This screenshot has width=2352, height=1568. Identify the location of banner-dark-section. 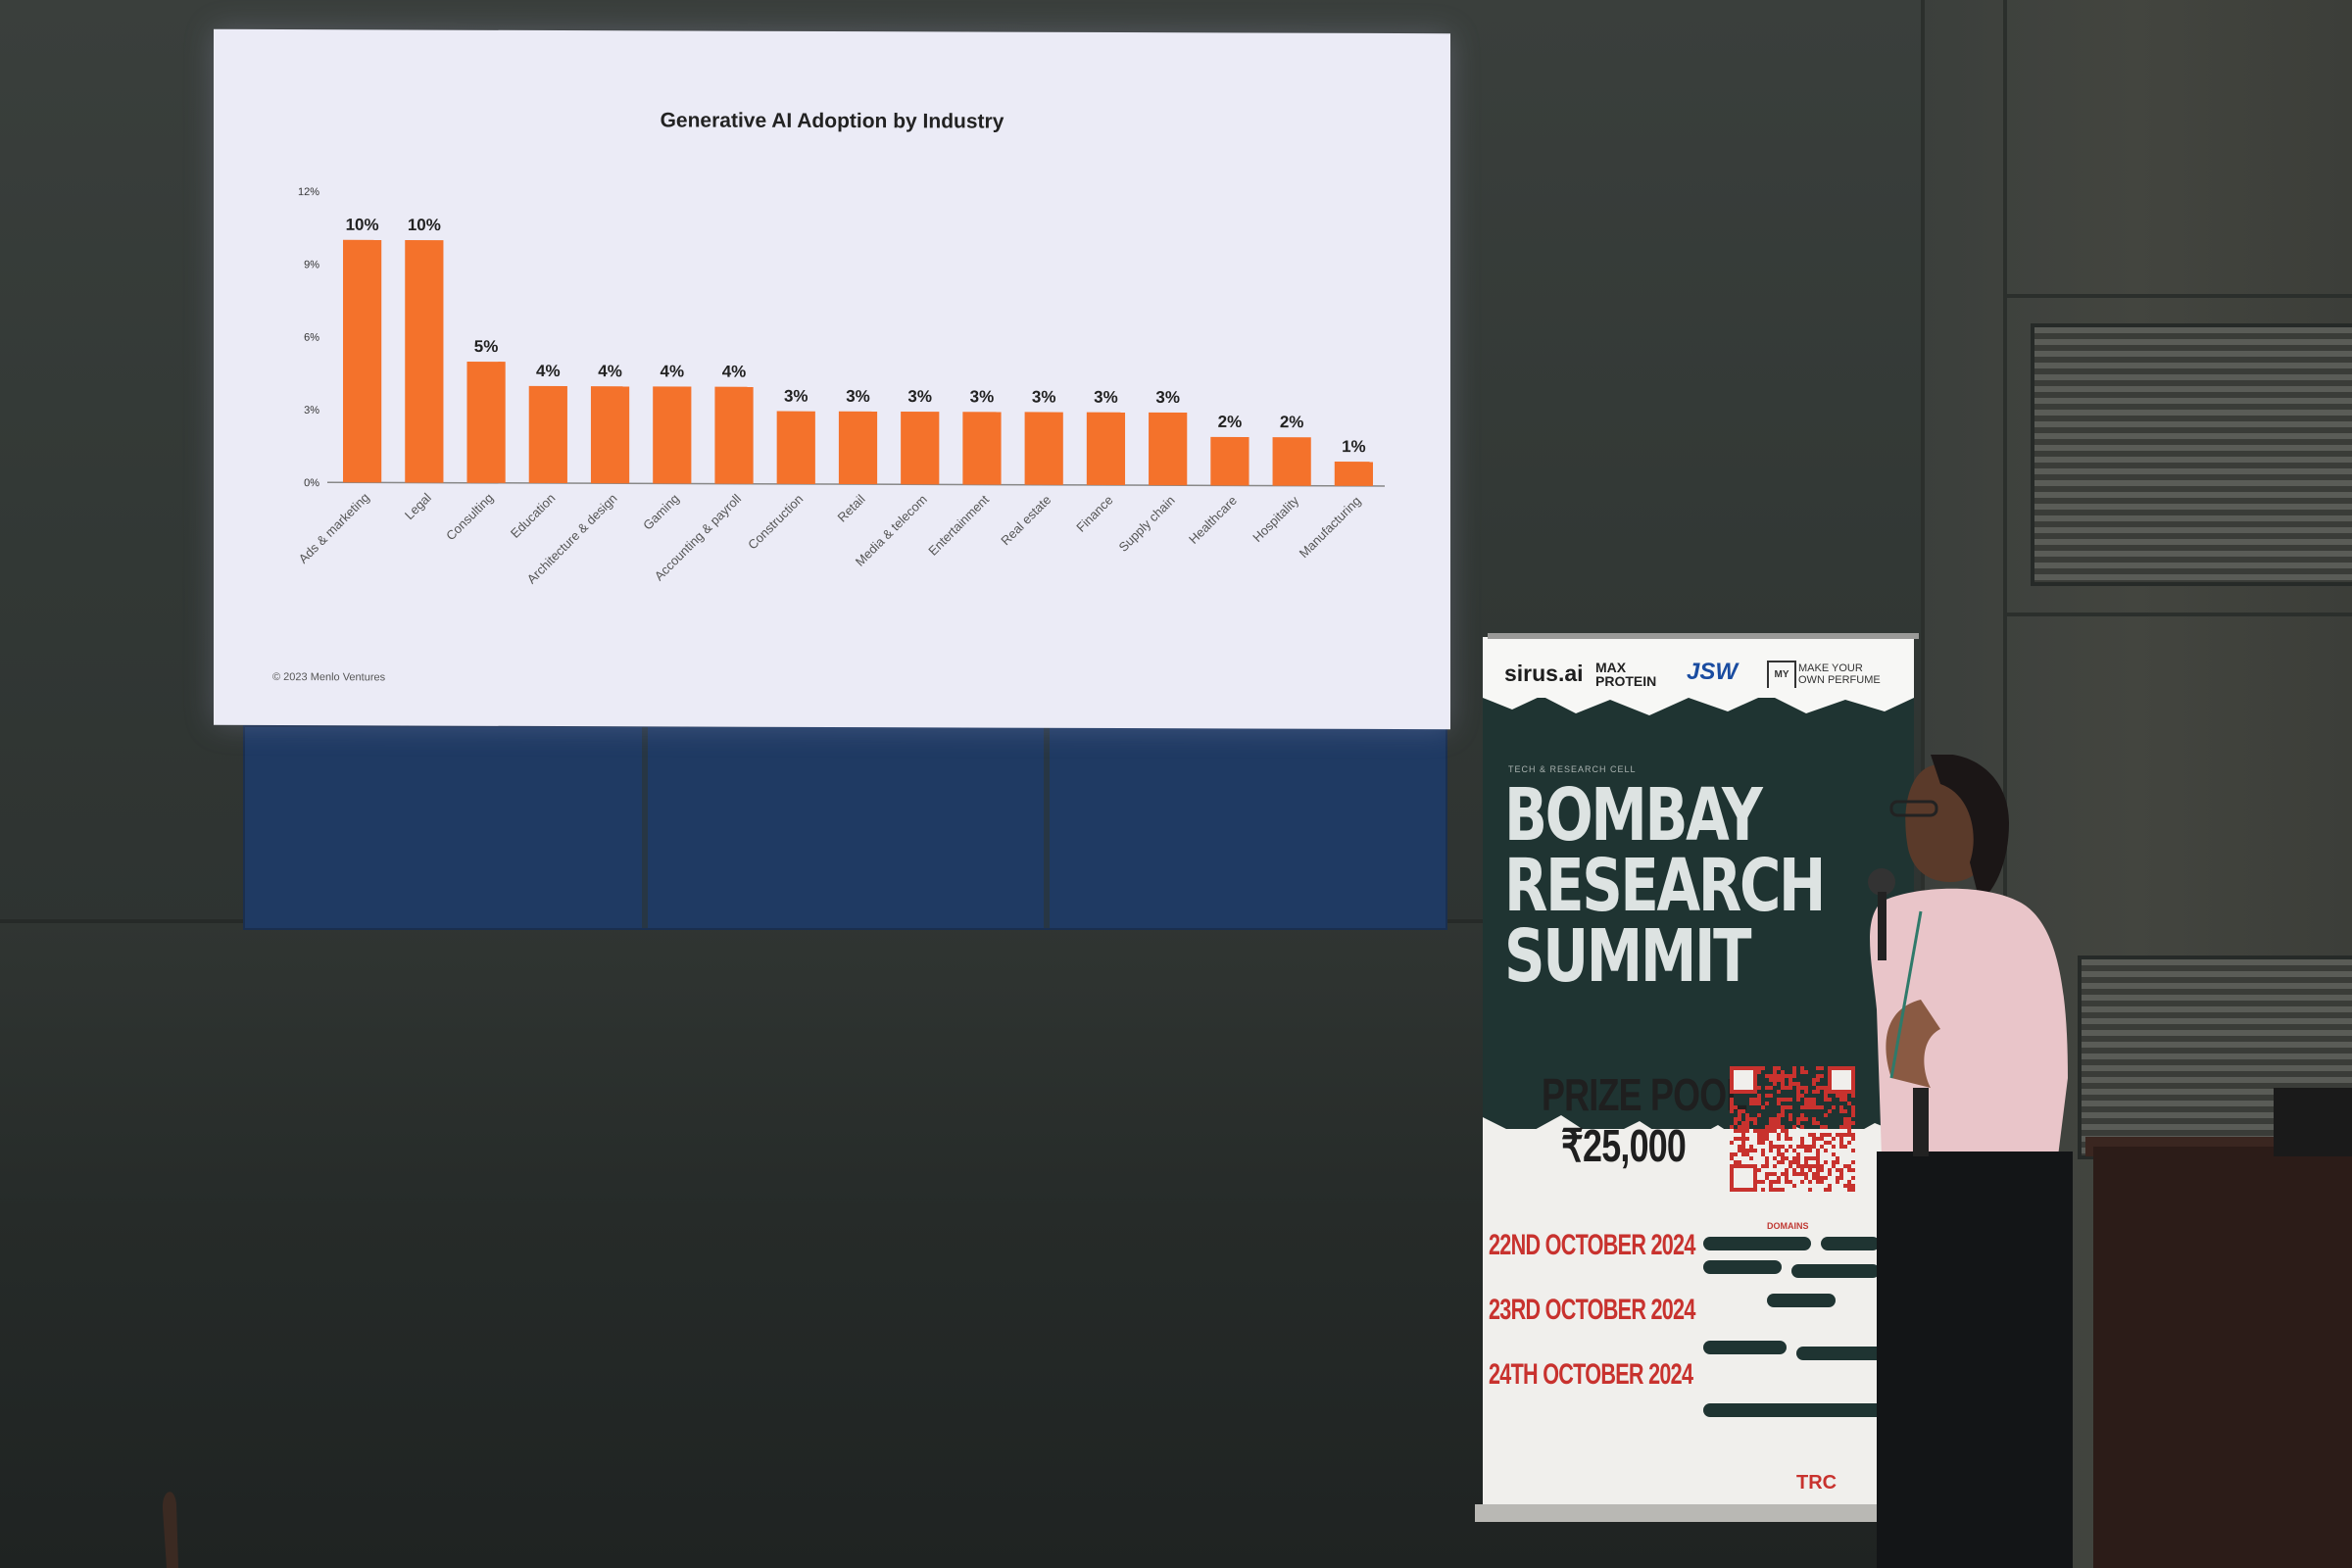
(1698, 913).